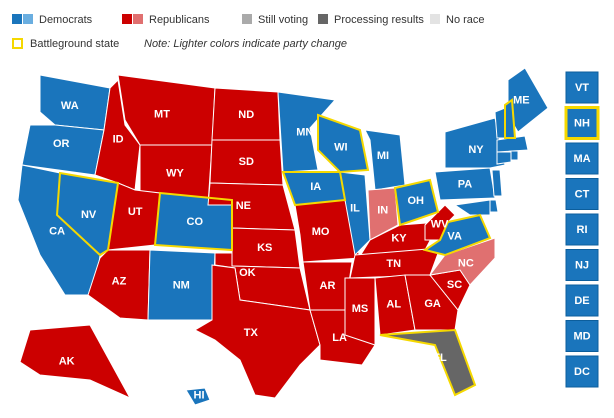  What do you see at coordinates (179, 20) in the screenshot?
I see `legend-label: Republicans` at bounding box center [179, 20].